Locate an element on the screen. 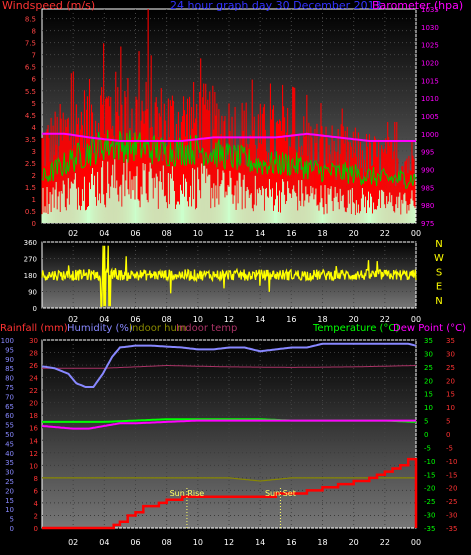 The height and width of the screenshot is (555, 471). dewpoint-tick-label: 10 is located at coordinates (450, 408).